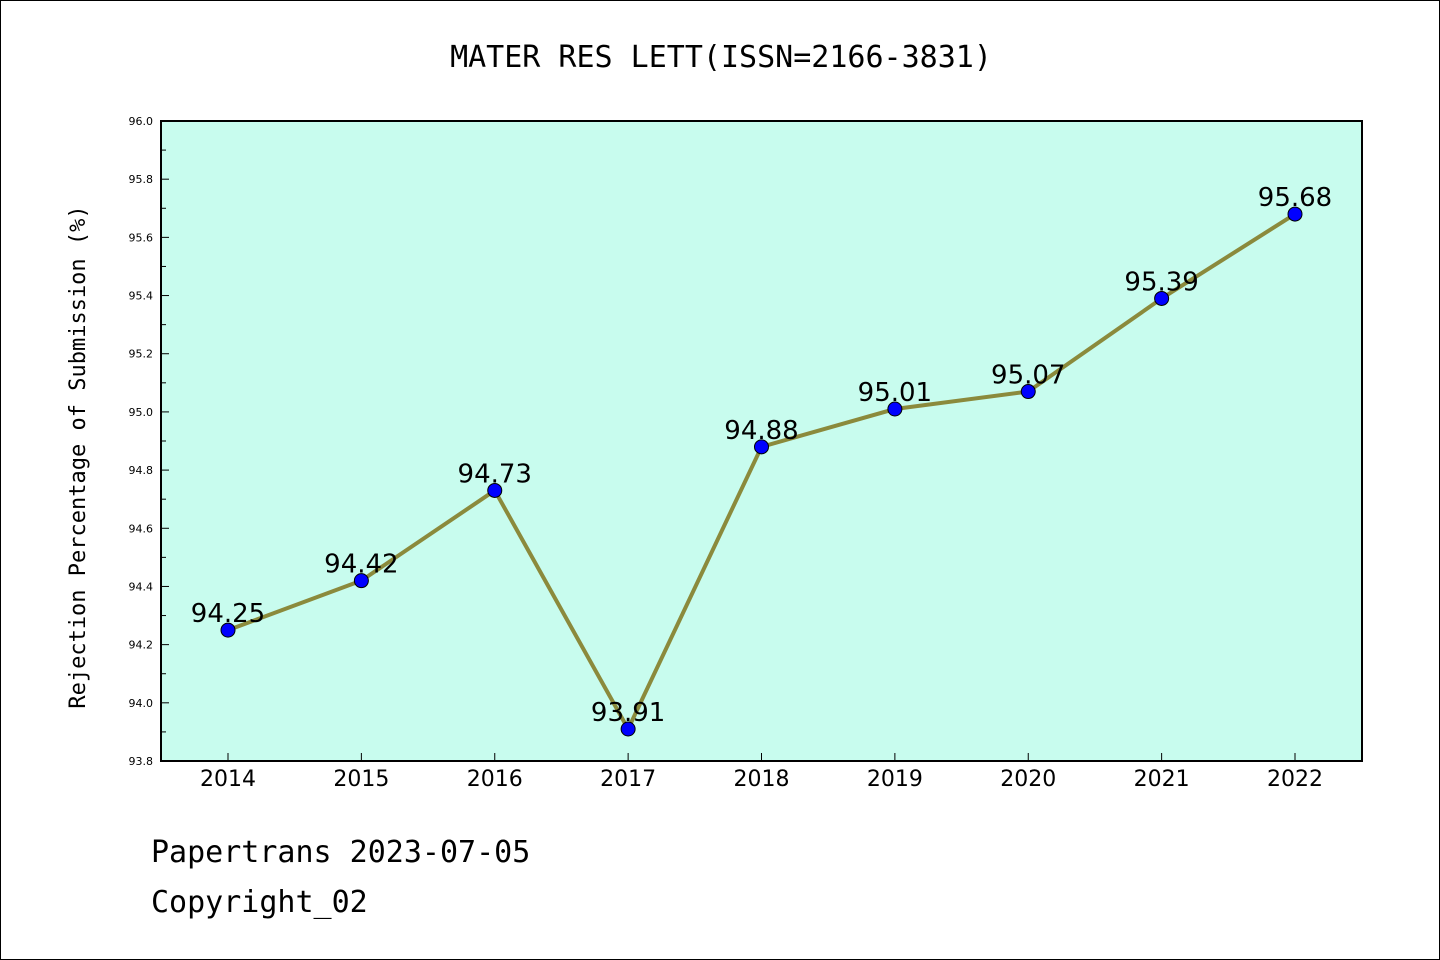 The height and width of the screenshot is (960, 1440). I want to click on chart-title: MATER RES LETT(ISSN=2166-3831), so click(721, 57).